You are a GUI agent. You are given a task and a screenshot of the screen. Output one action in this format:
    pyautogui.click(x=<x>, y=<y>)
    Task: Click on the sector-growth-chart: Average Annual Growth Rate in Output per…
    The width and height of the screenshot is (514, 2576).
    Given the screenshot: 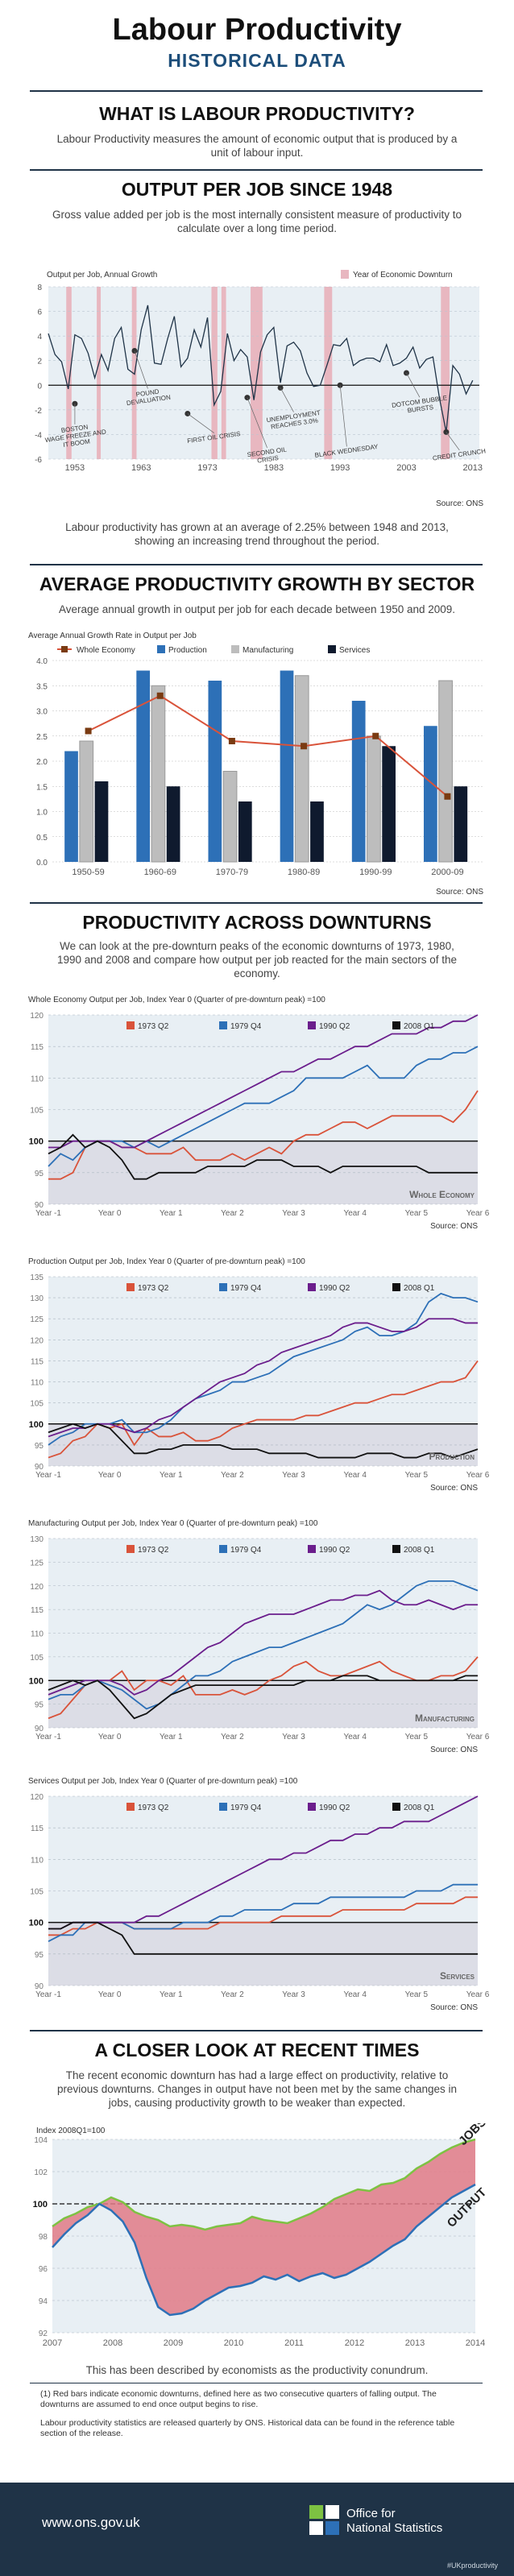 What is the action you would take?
    pyautogui.click(x=255, y=754)
    